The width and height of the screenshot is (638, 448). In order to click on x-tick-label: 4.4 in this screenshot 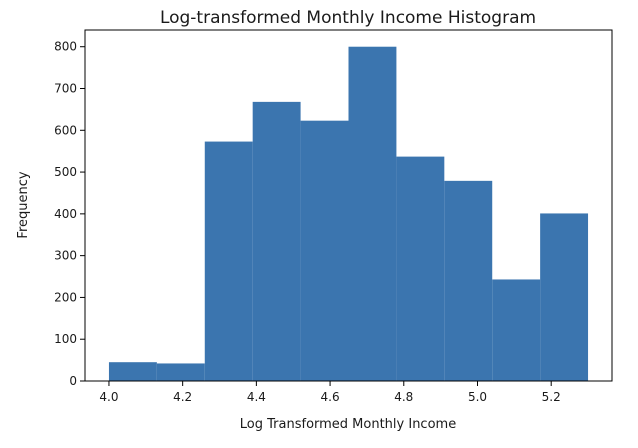, I will do `click(256, 397)`.